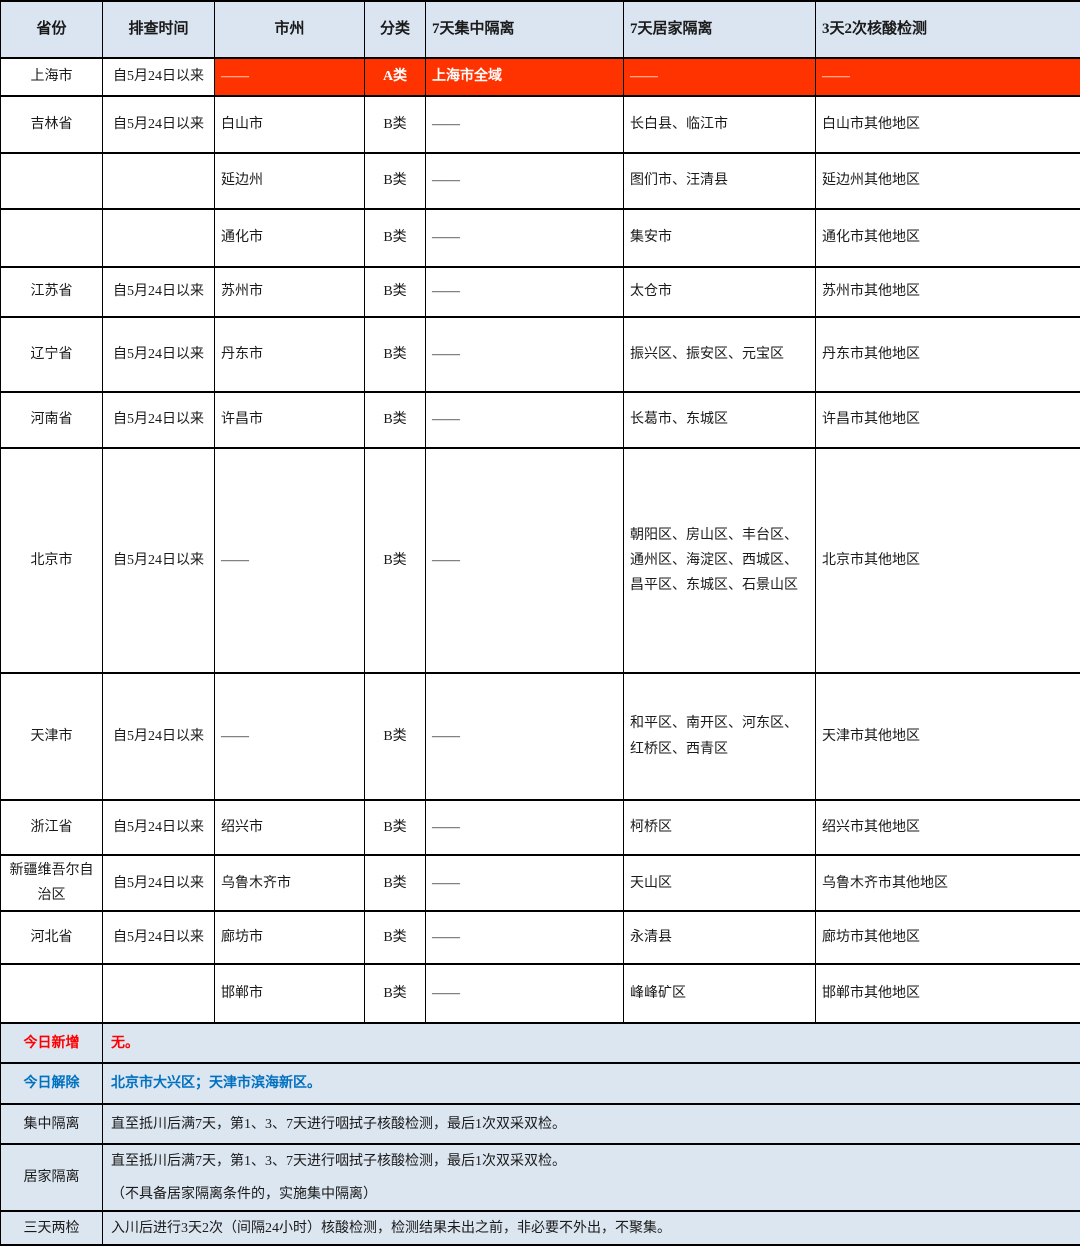 This screenshot has height=1246, width=1080. What do you see at coordinates (720, 181) in the screenshot?
I see `cell-home-quarantine-7d: 图们市、汪清县` at bounding box center [720, 181].